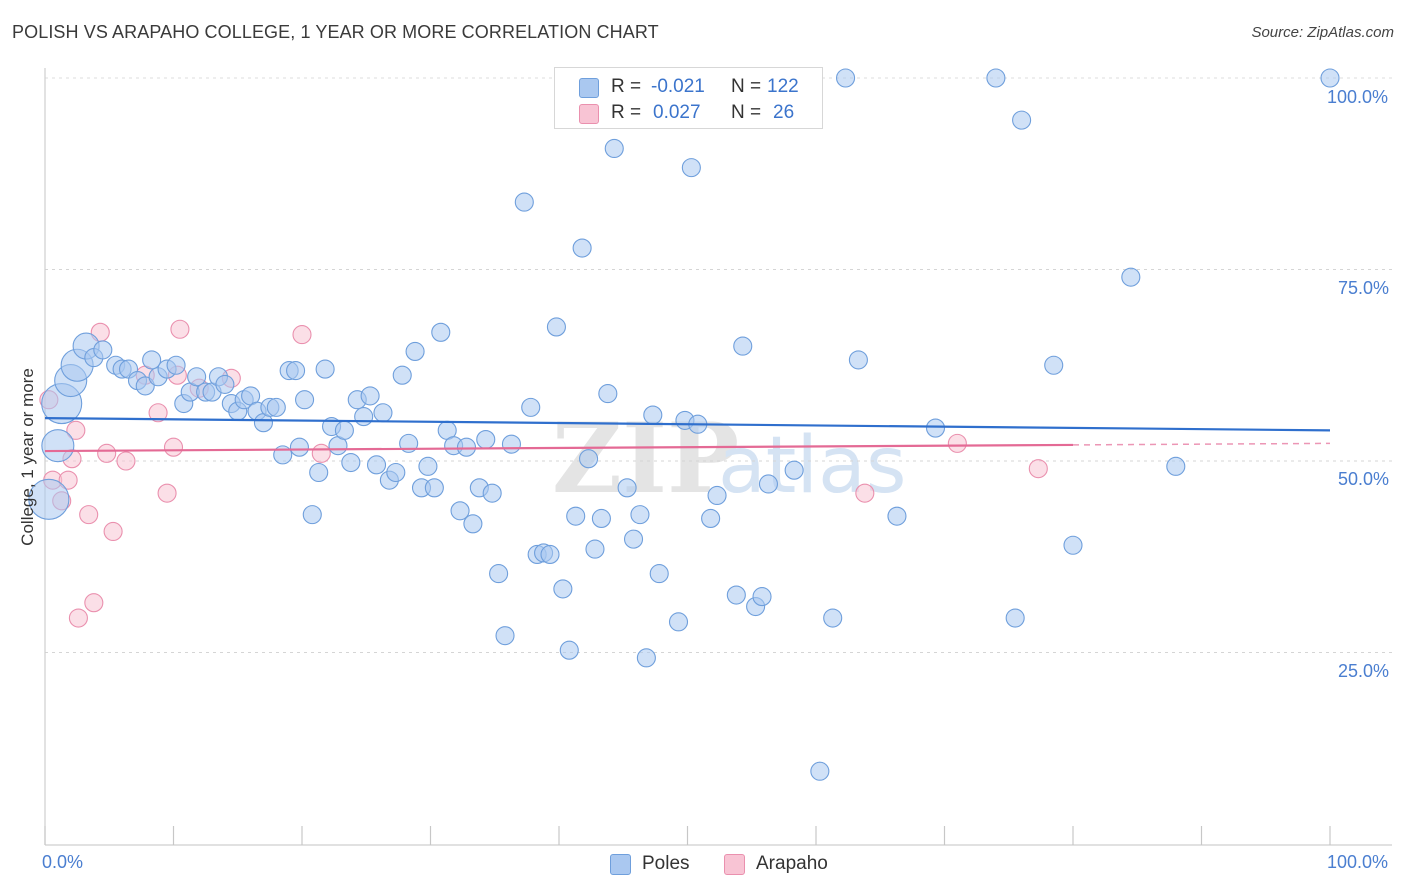  Describe the element at coordinates (27, 457) in the screenshot. I see `y-axis-label: College, 1 year or more` at that location.